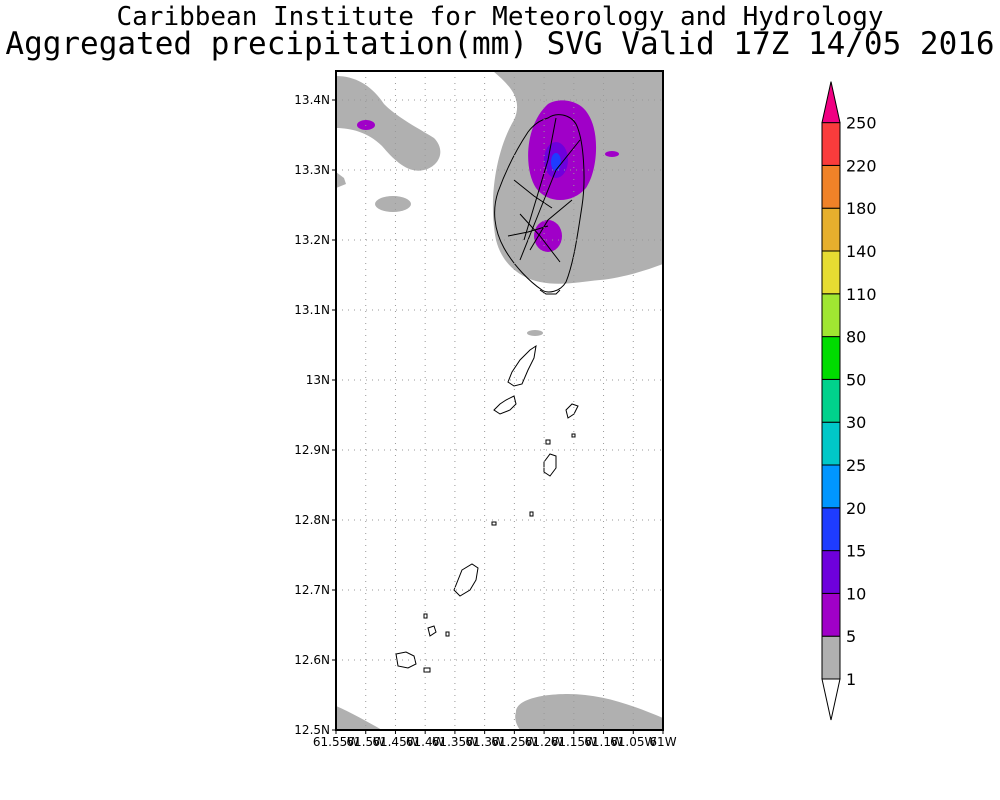 Image resolution: width=1000 pixels, height=800 pixels. I want to click on colorbar-max-triangle, so click(831, 102).